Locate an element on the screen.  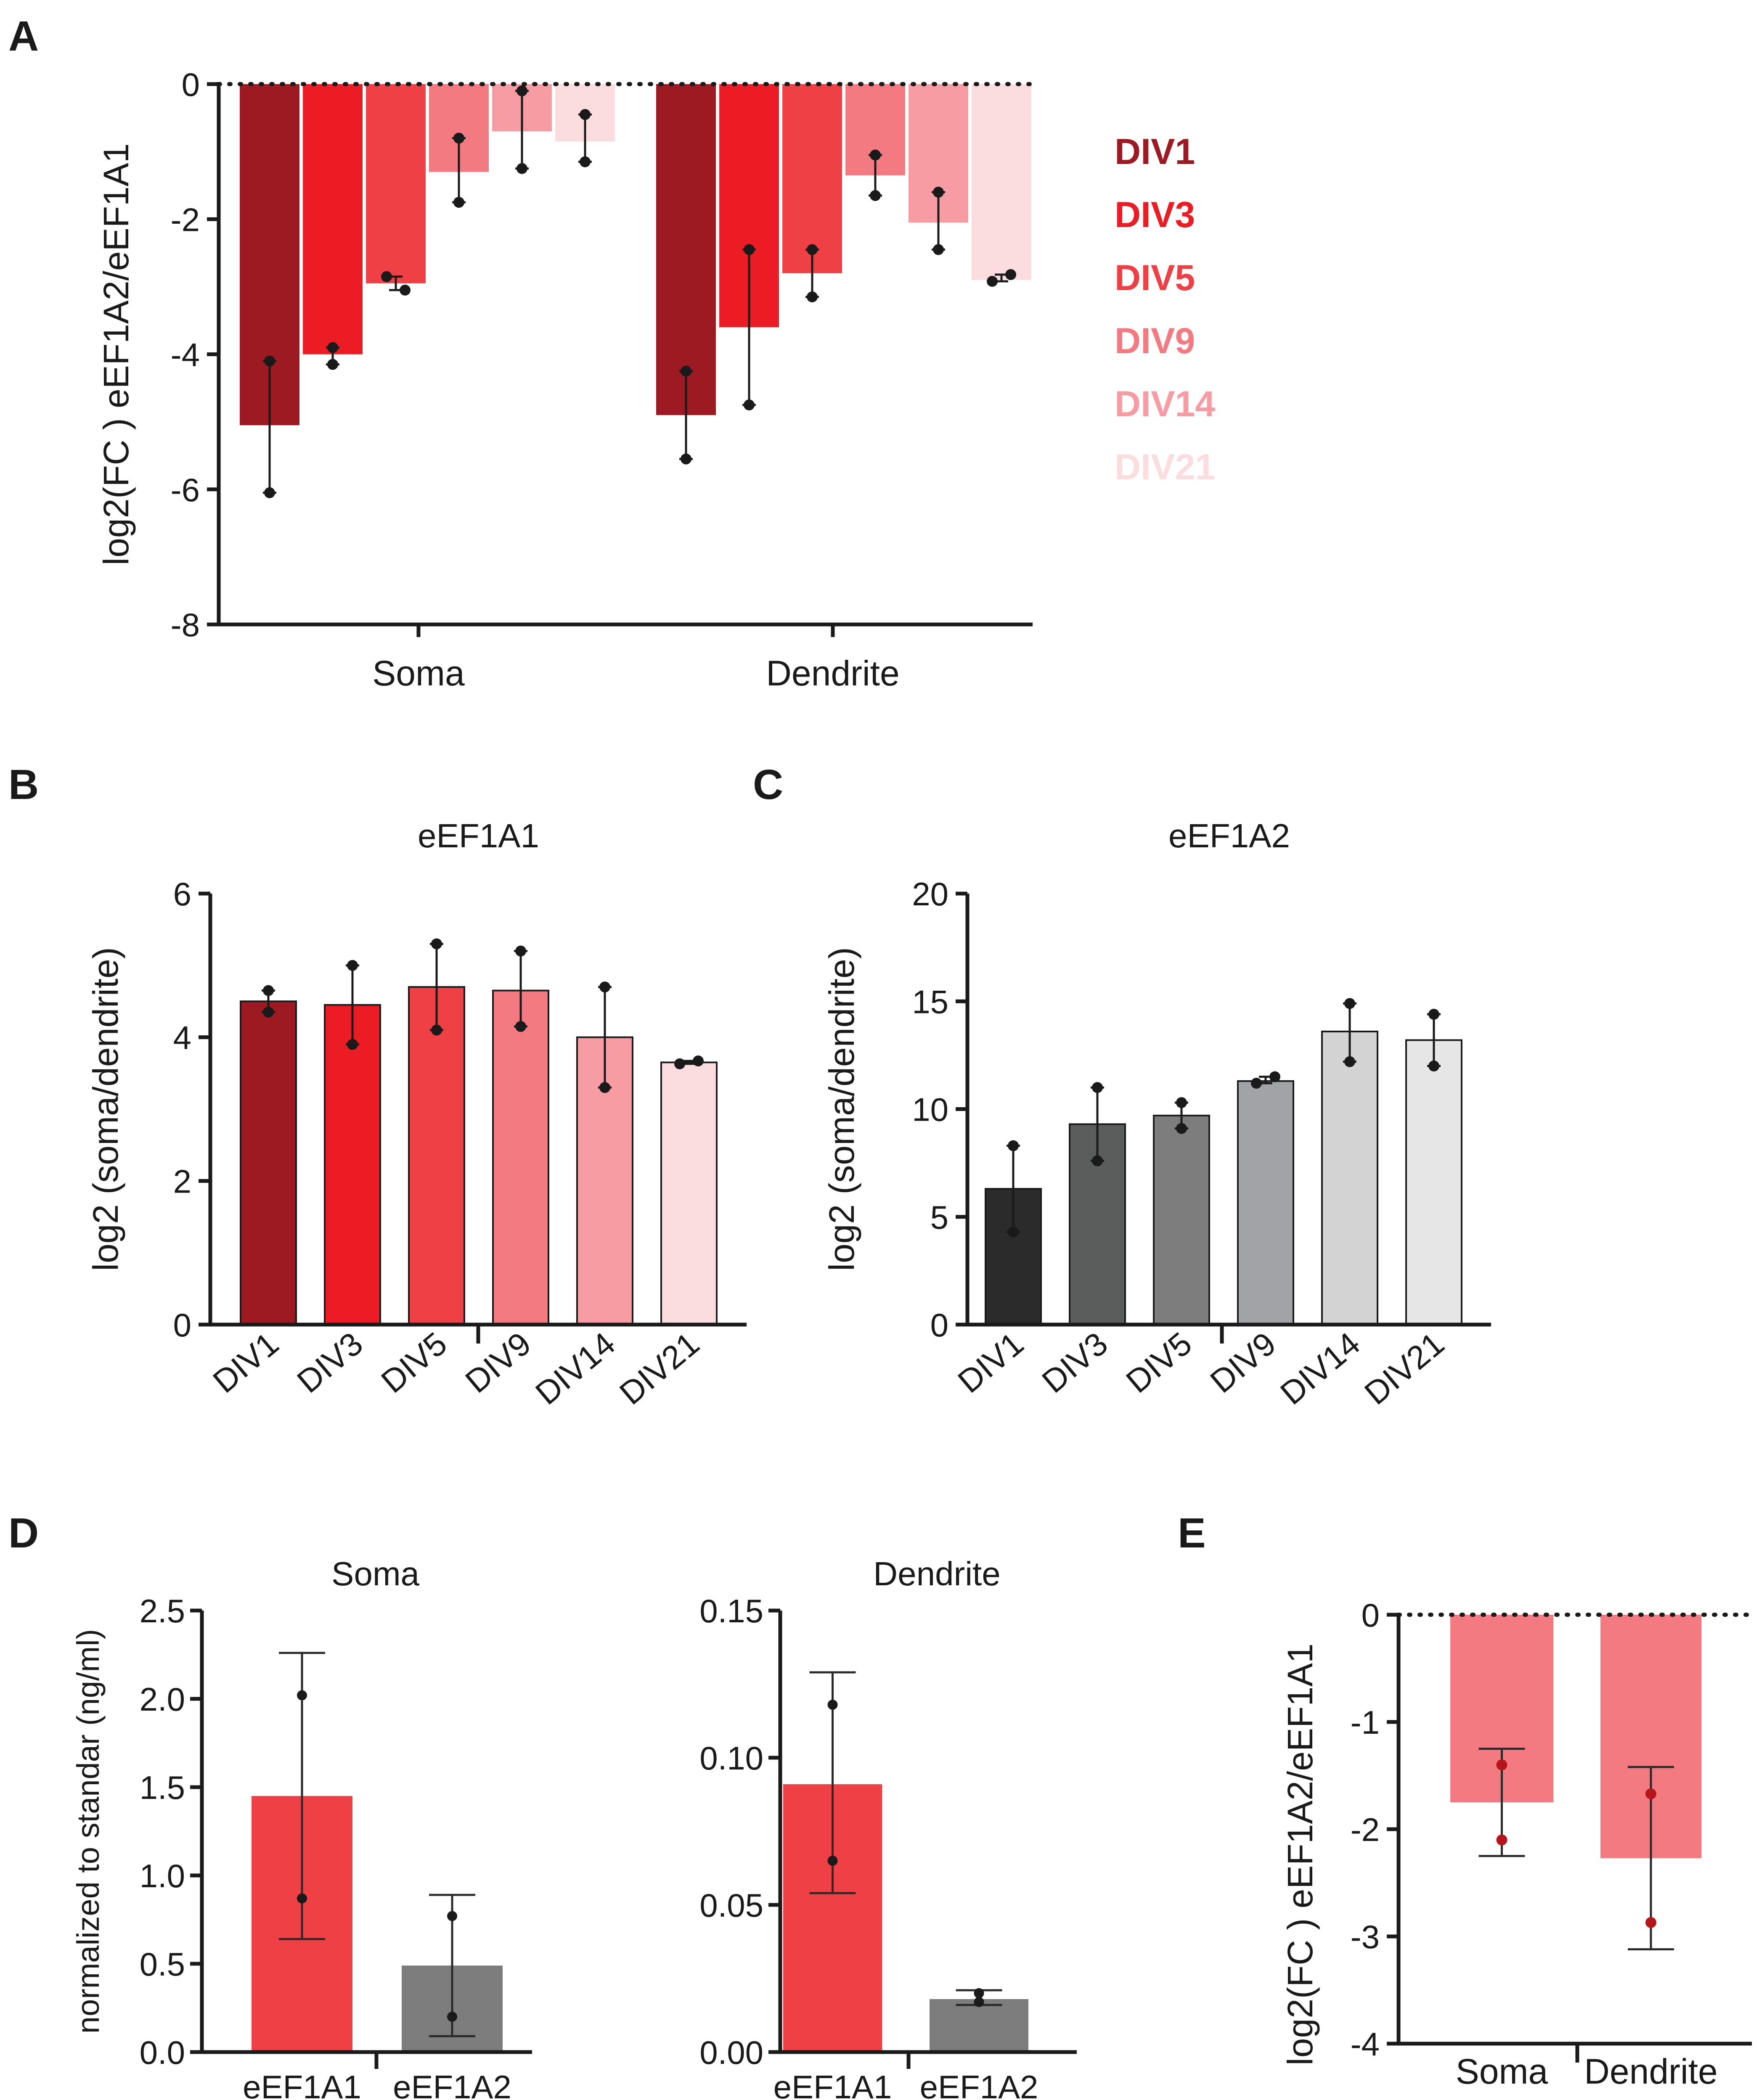
y-tick-label-d-soma: 0.5 is located at coordinates (162, 1964).